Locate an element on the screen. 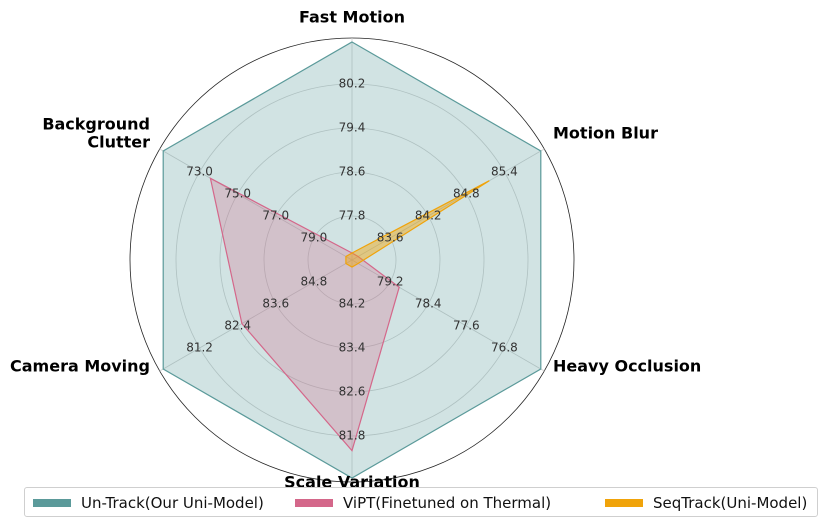 The height and width of the screenshot is (526, 830). tick-label-axis1-1: 80.2 is located at coordinates (352, 84).